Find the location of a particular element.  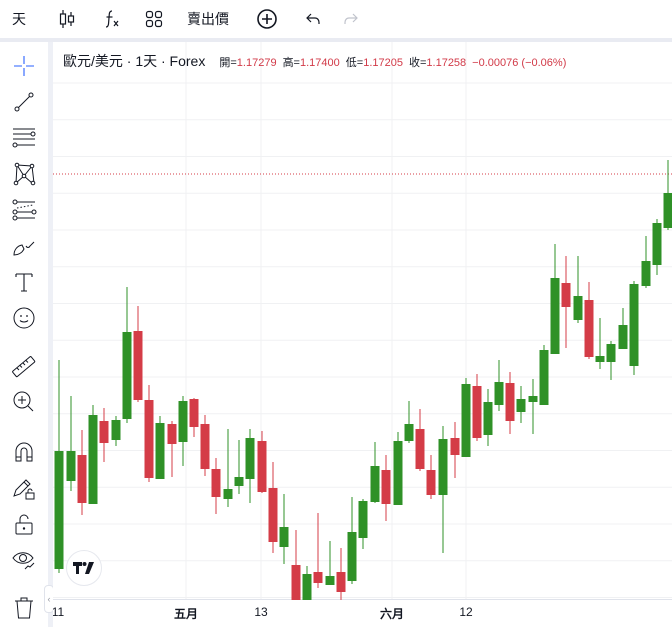

fib-tool is located at coordinates (24, 138).